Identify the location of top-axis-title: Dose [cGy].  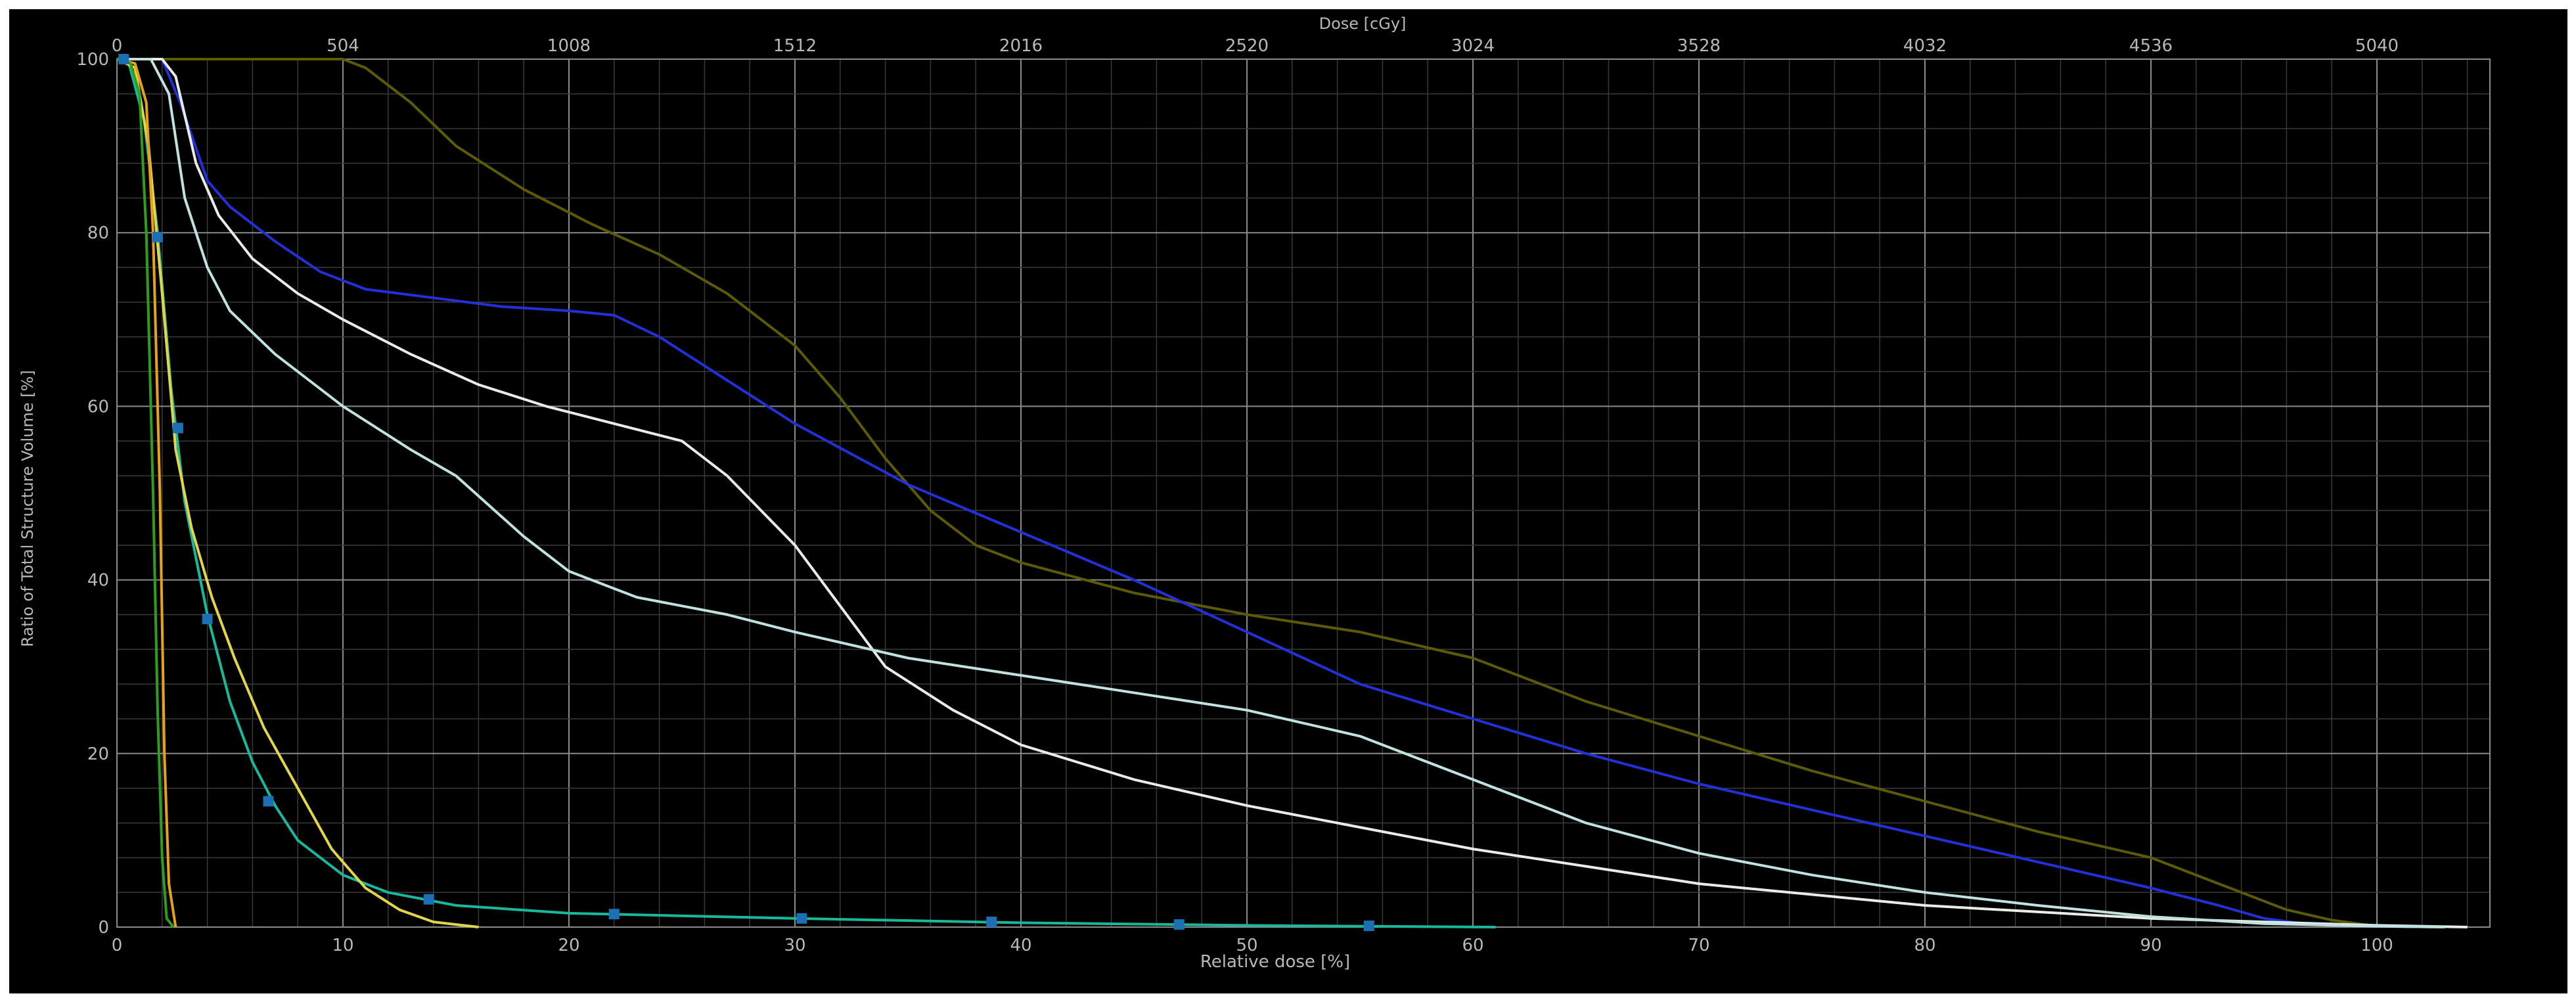
(1363, 23).